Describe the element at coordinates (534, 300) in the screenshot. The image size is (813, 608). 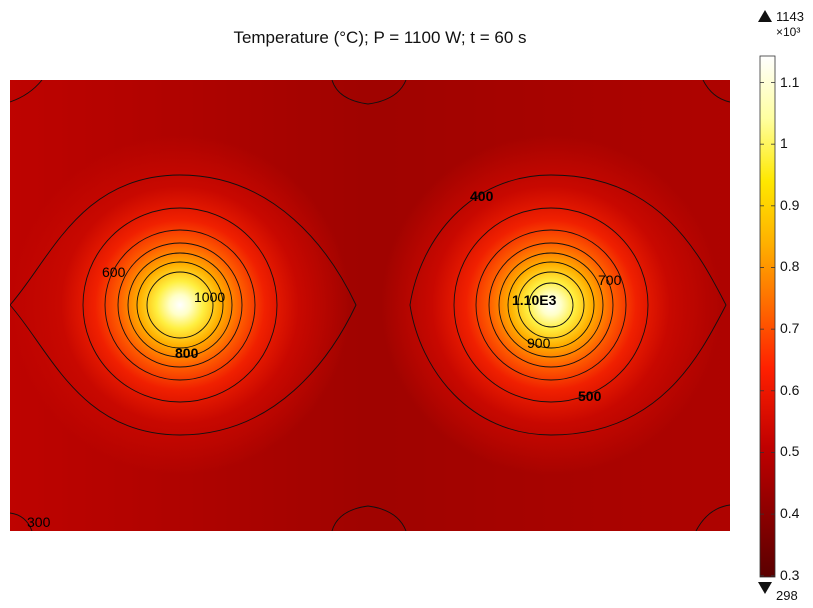
I see `contour-label-1100: 1.10E3` at that location.